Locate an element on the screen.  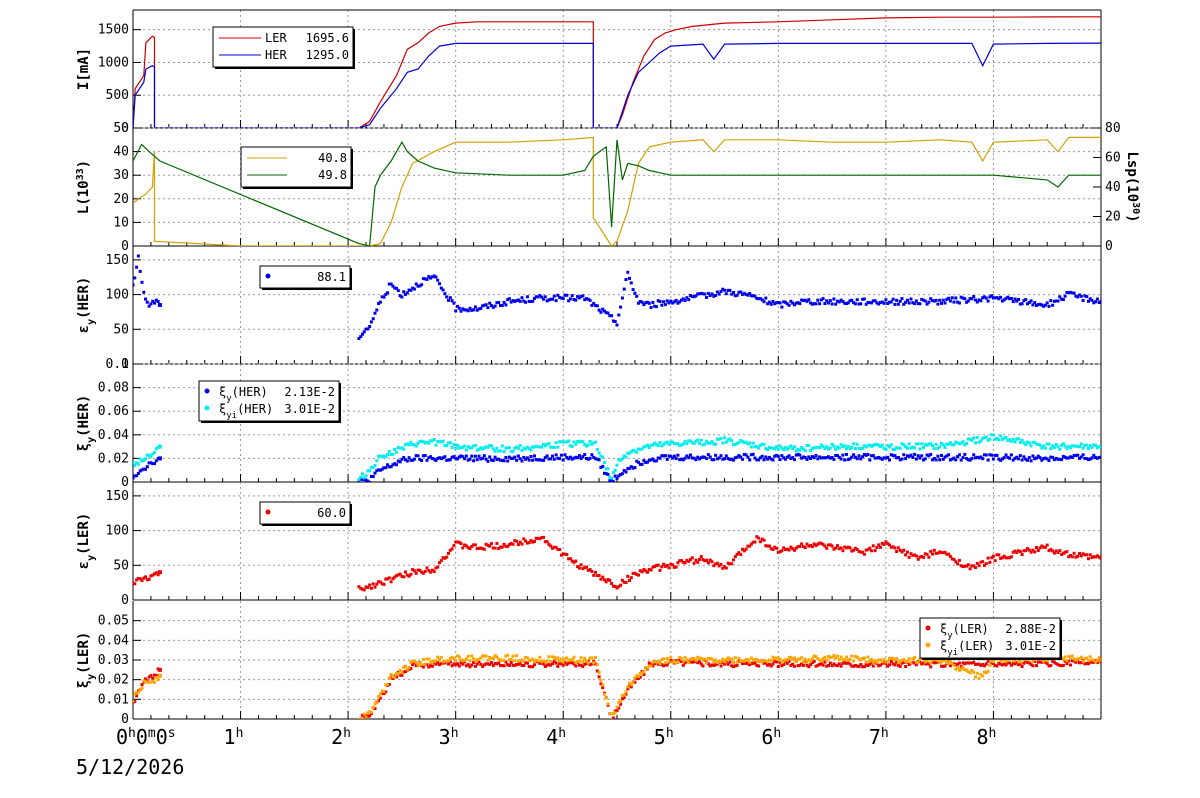
legend: 60.0 is located at coordinates (305, 513).